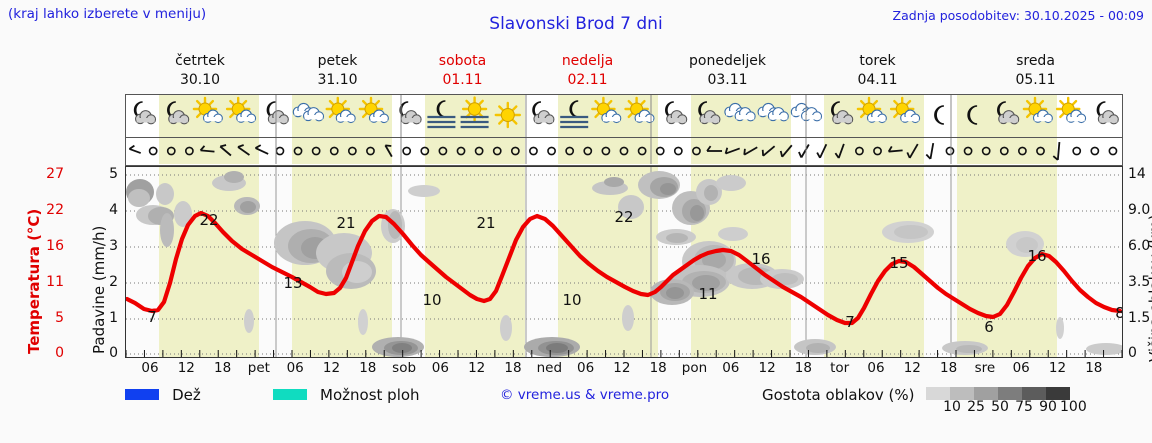 This screenshot has width=1152, height=443. I want to click on wind-barbs-svg, so click(623, 151).